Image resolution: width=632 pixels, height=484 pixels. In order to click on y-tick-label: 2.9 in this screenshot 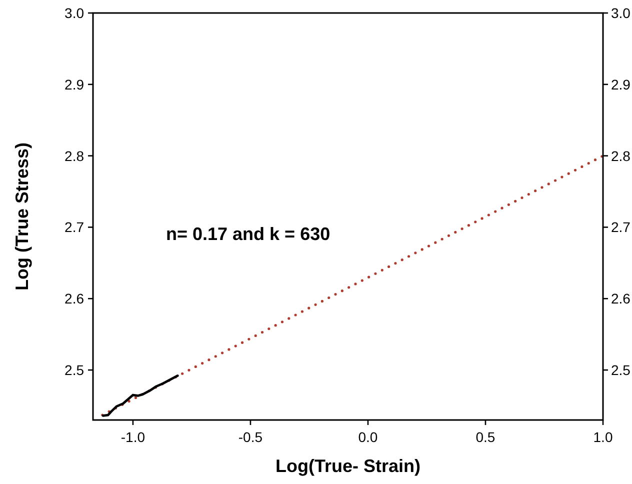, I will do `click(74, 84)`.